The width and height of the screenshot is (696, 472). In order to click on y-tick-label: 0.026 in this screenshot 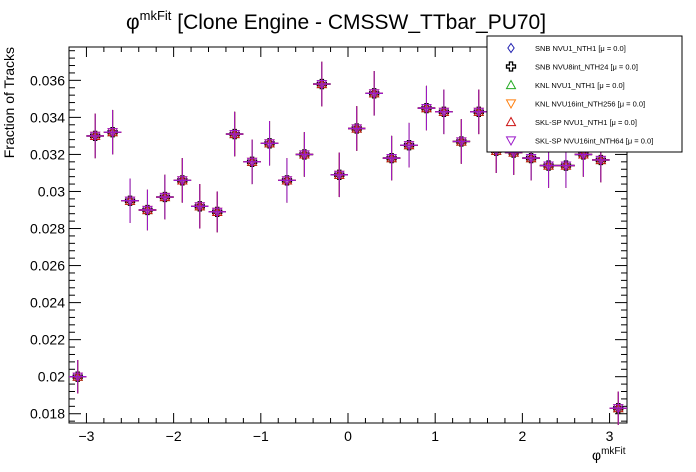, I will do `click(47, 266)`.